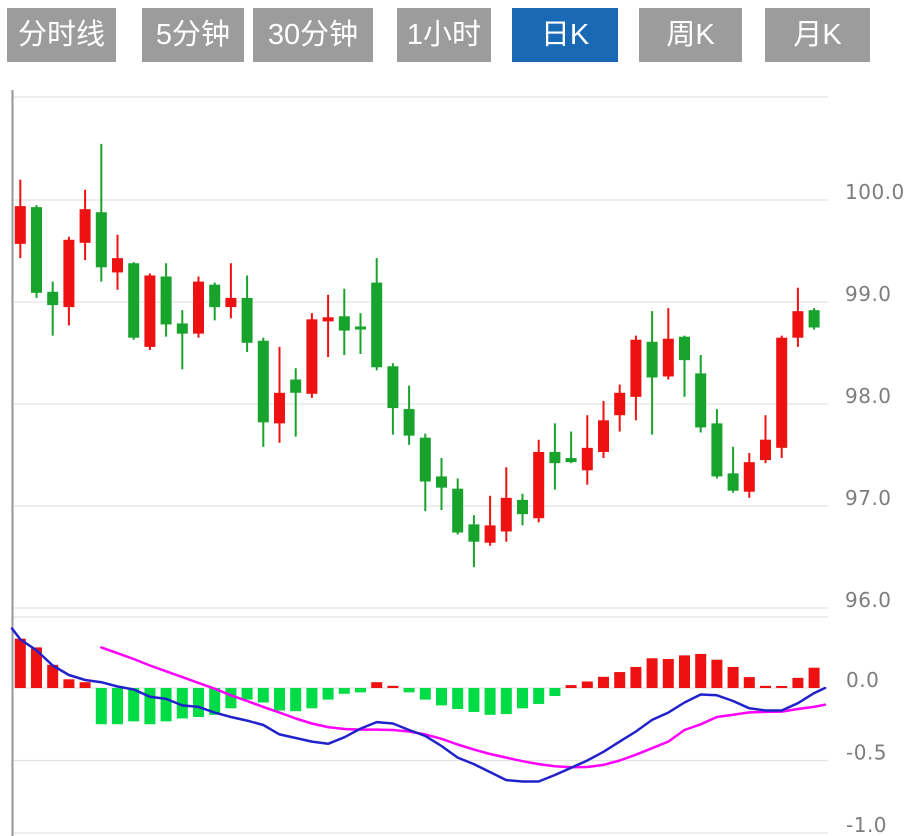 The height and width of the screenshot is (836, 912). I want to click on macd-axis-label: -0.5, so click(866, 753).